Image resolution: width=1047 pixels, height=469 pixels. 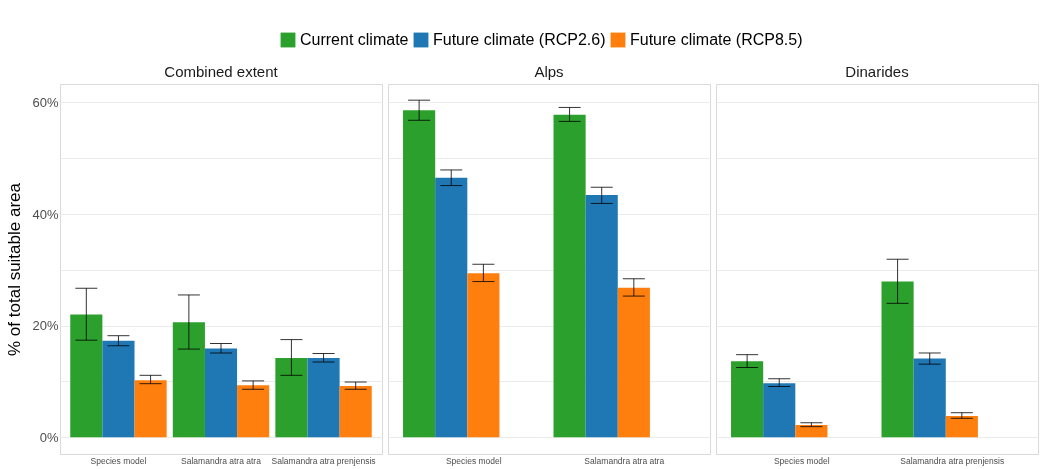 What do you see at coordinates (354, 39) in the screenshot?
I see `legend-label: Current climate` at bounding box center [354, 39].